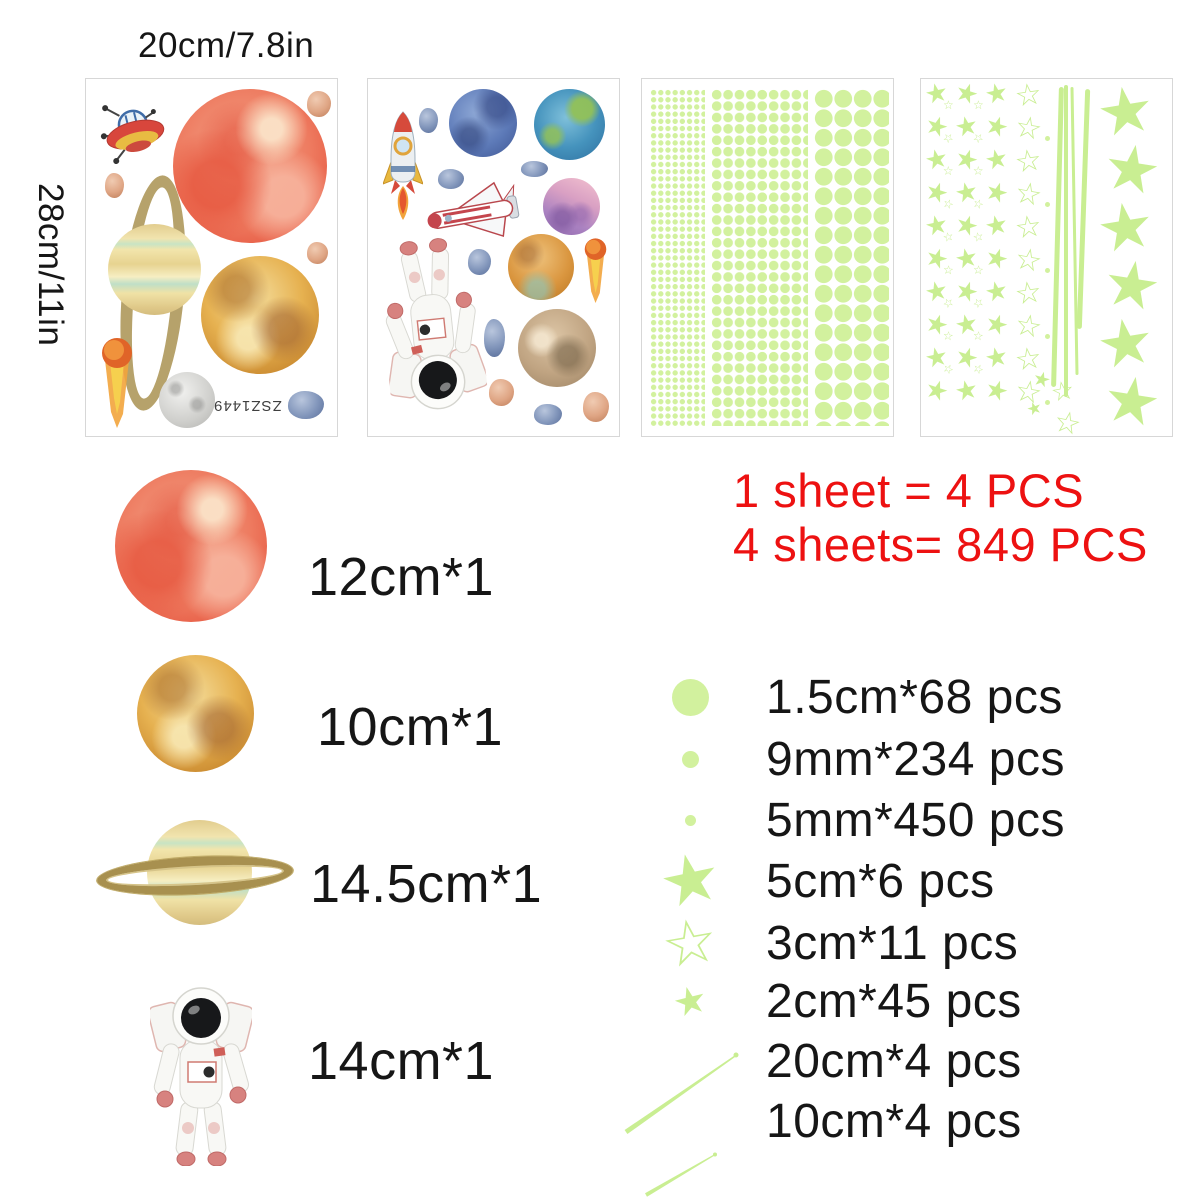  Describe the element at coordinates (483, 123) in the screenshot. I see `blue-planet-sticker` at that location.